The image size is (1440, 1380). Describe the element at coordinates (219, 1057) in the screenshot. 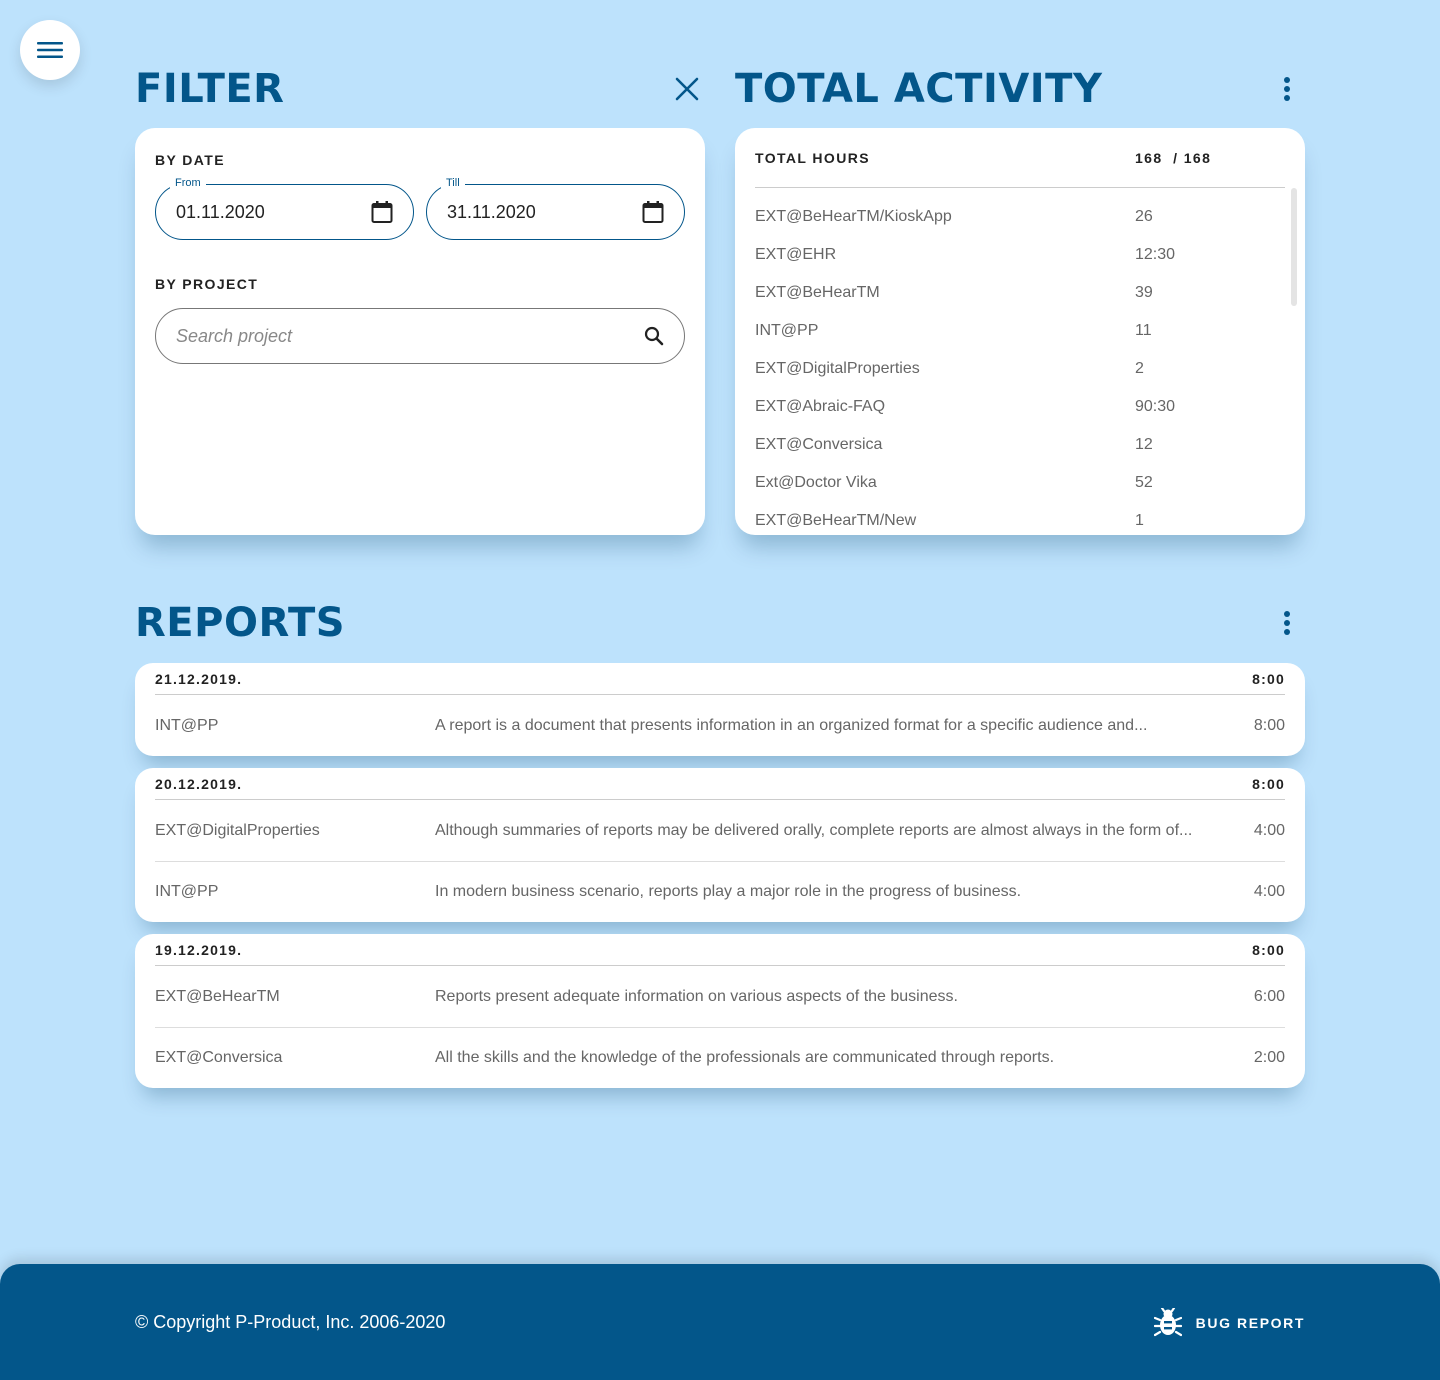

I see `report-project: EXT@Conversica` at that location.